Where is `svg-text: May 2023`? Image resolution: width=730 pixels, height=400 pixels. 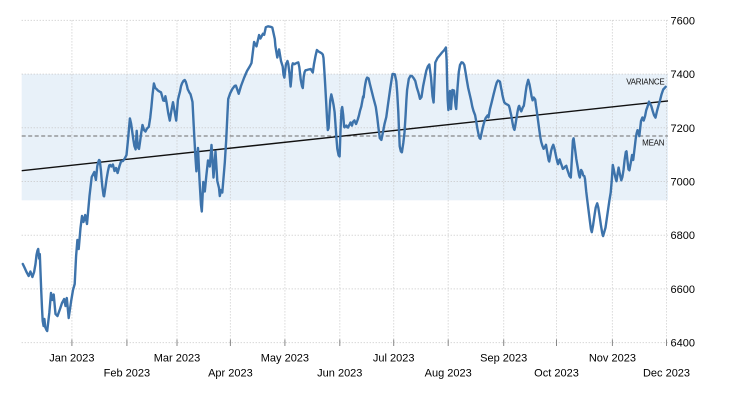 svg-text: May 2023 is located at coordinates (285, 359).